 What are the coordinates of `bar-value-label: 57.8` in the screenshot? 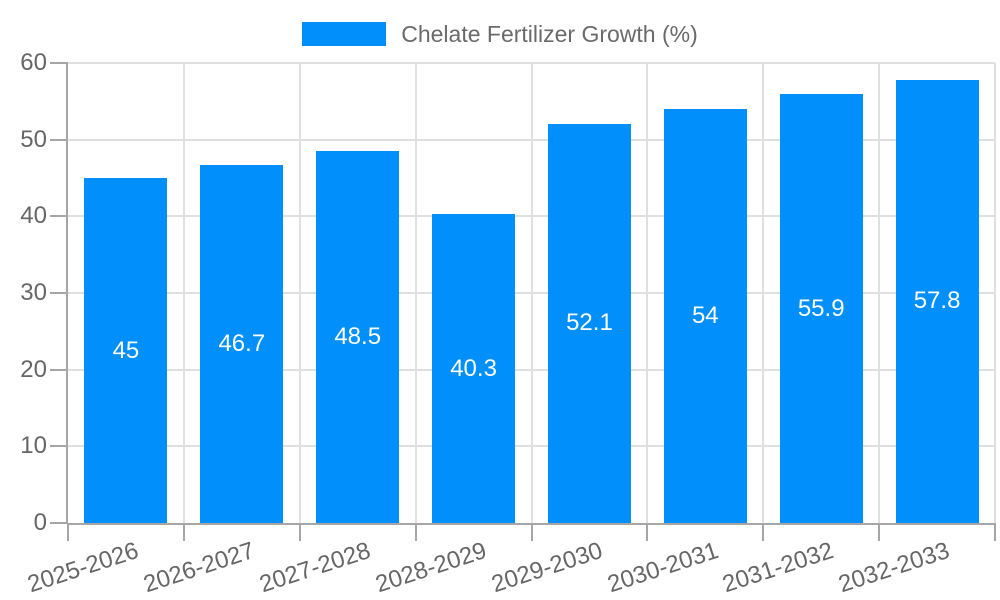 It's located at (937, 301).